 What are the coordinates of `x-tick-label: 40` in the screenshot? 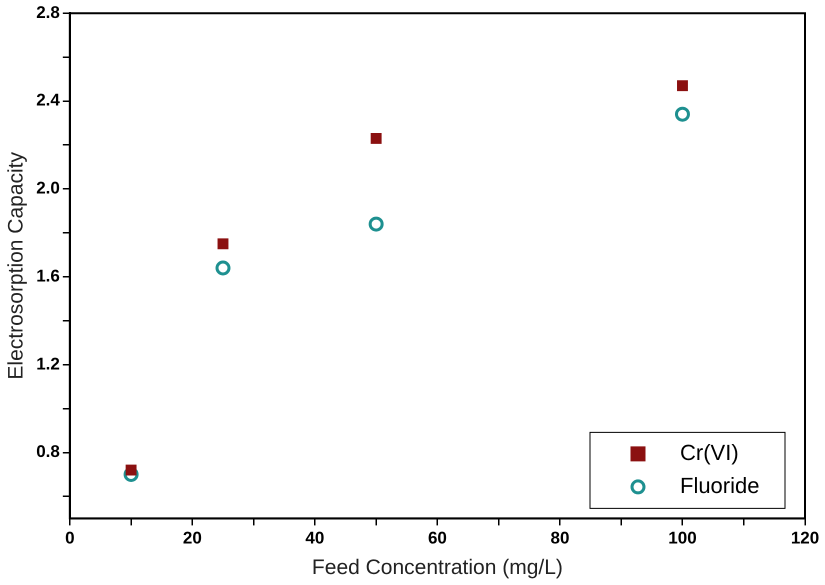 It's located at (314, 538).